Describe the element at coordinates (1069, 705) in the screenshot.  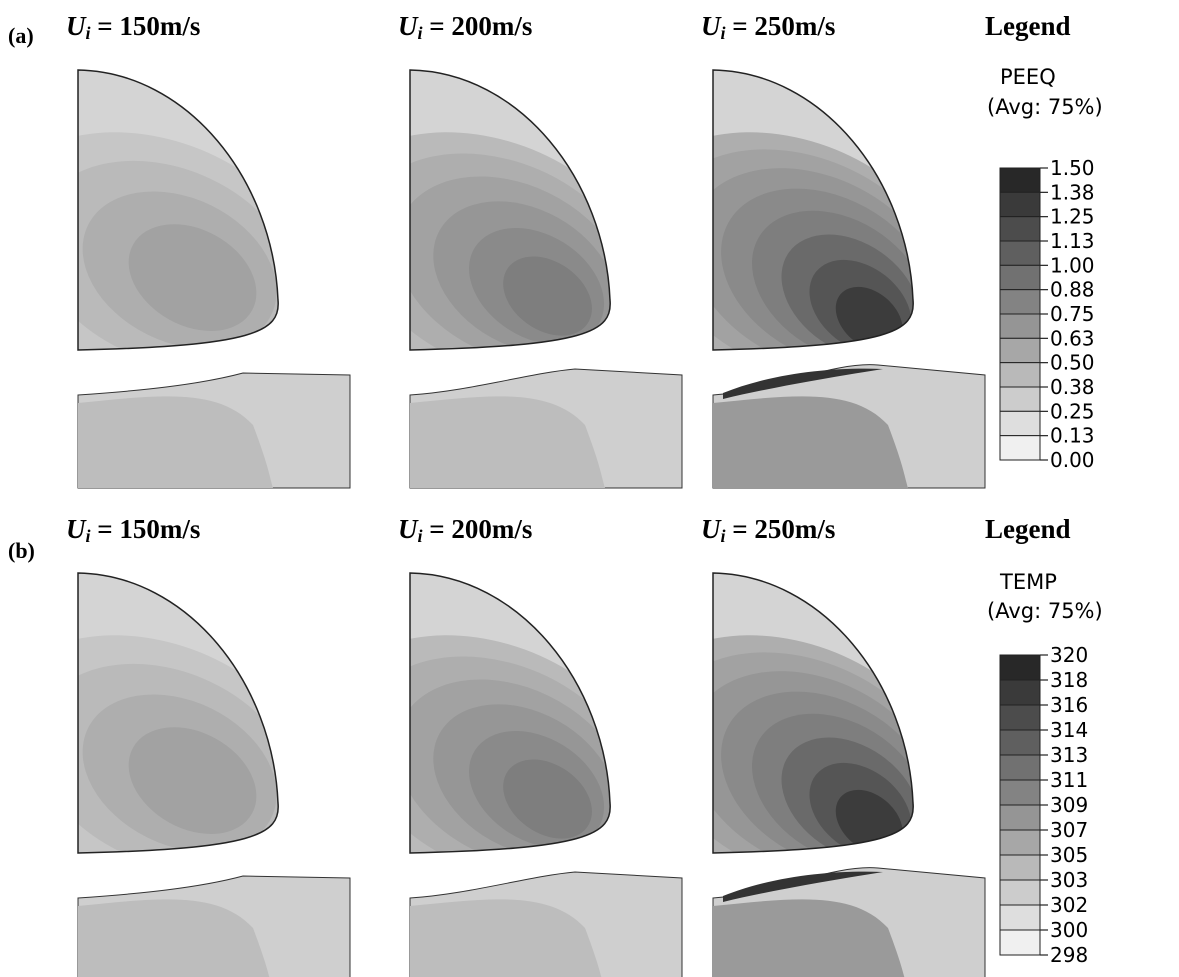
I see `legend-level: 316` at that location.